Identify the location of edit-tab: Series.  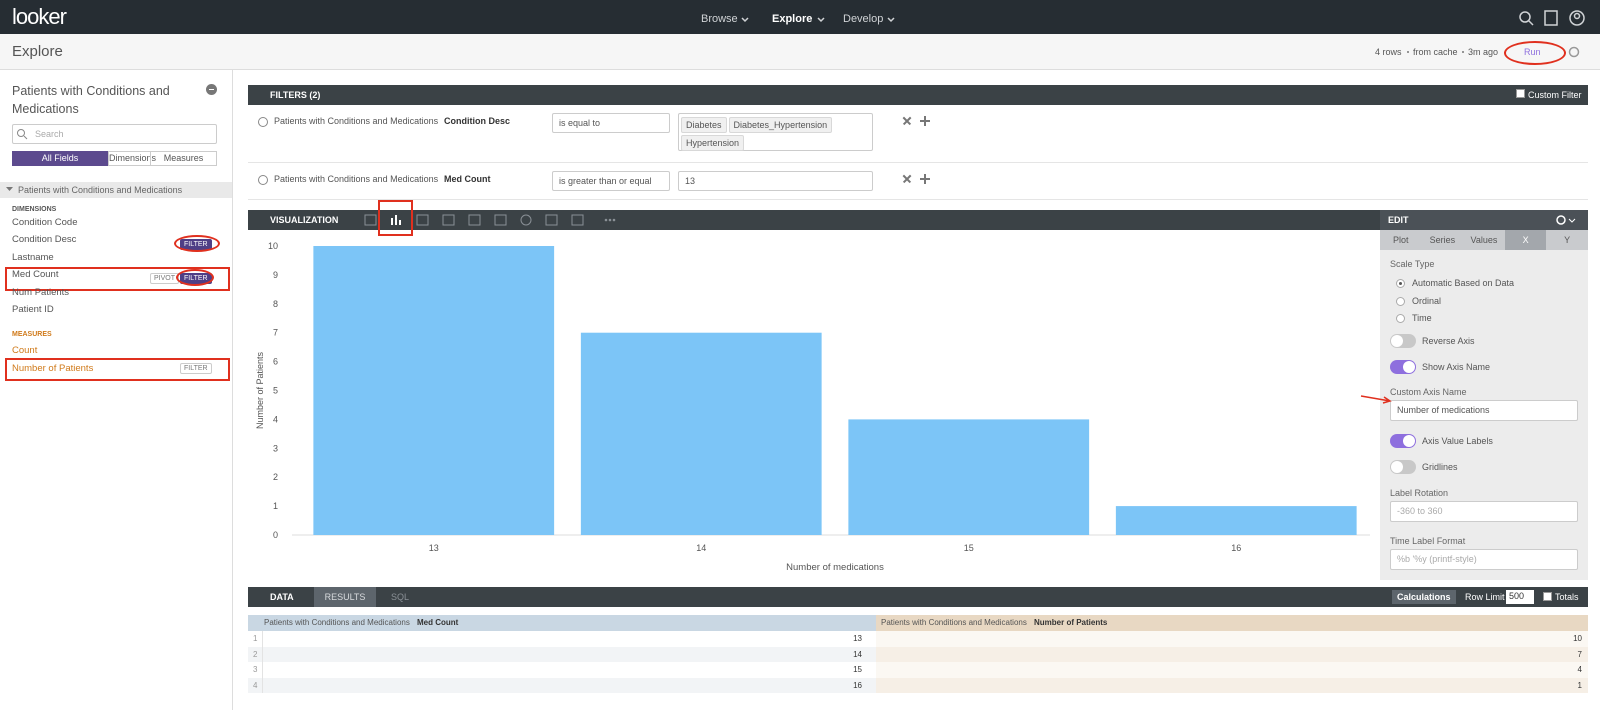
(1442, 240).